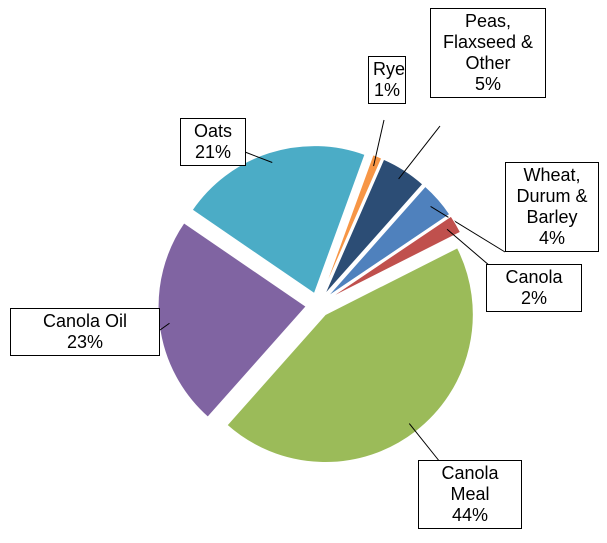  Describe the element at coordinates (389, 69) in the screenshot. I see `category-label: Rye` at that location.